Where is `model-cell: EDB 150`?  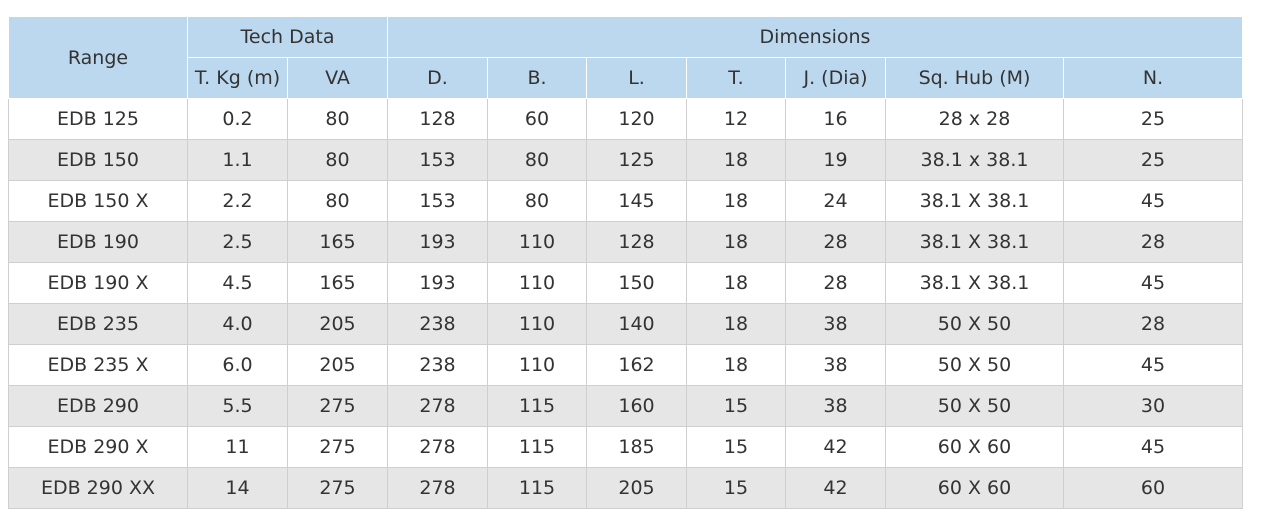
model-cell: EDB 150 is located at coordinates (98, 160).